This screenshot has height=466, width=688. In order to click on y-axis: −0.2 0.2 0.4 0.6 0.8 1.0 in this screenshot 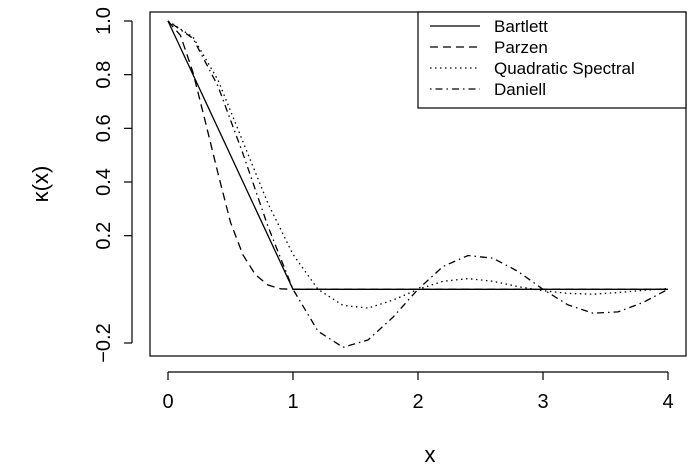, I will do `click(113, 185)`.